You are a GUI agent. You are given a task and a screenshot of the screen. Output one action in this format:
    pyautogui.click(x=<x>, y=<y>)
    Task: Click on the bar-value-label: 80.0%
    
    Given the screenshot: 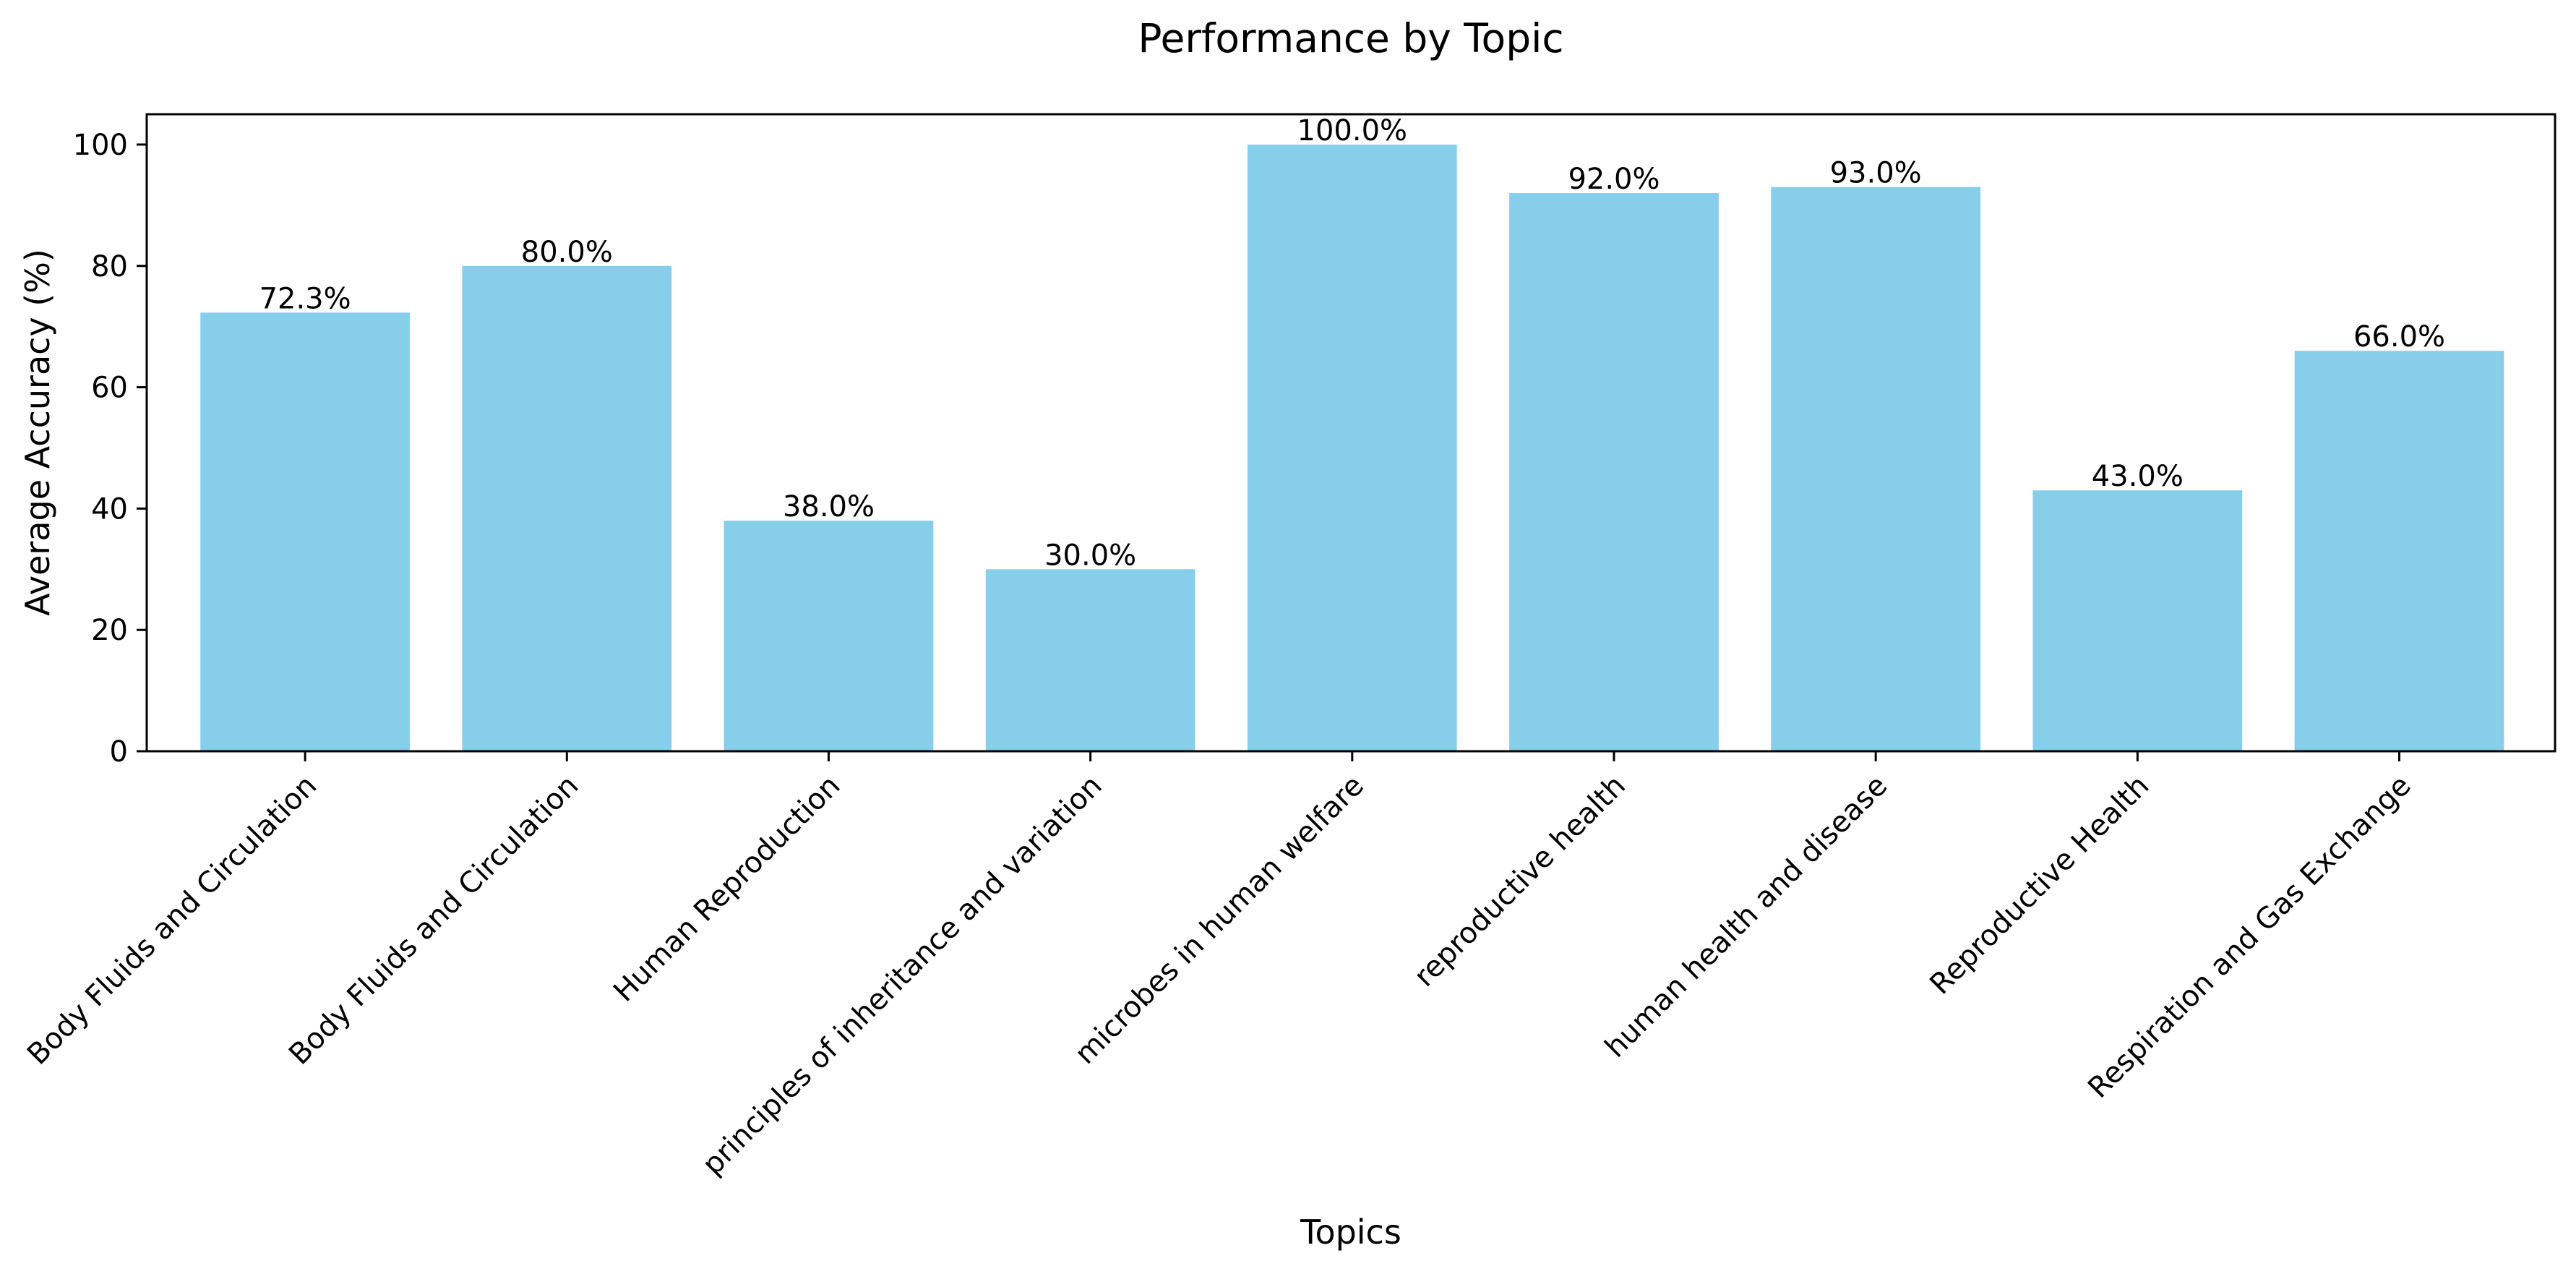 What is the action you would take?
    pyautogui.click(x=567, y=253)
    